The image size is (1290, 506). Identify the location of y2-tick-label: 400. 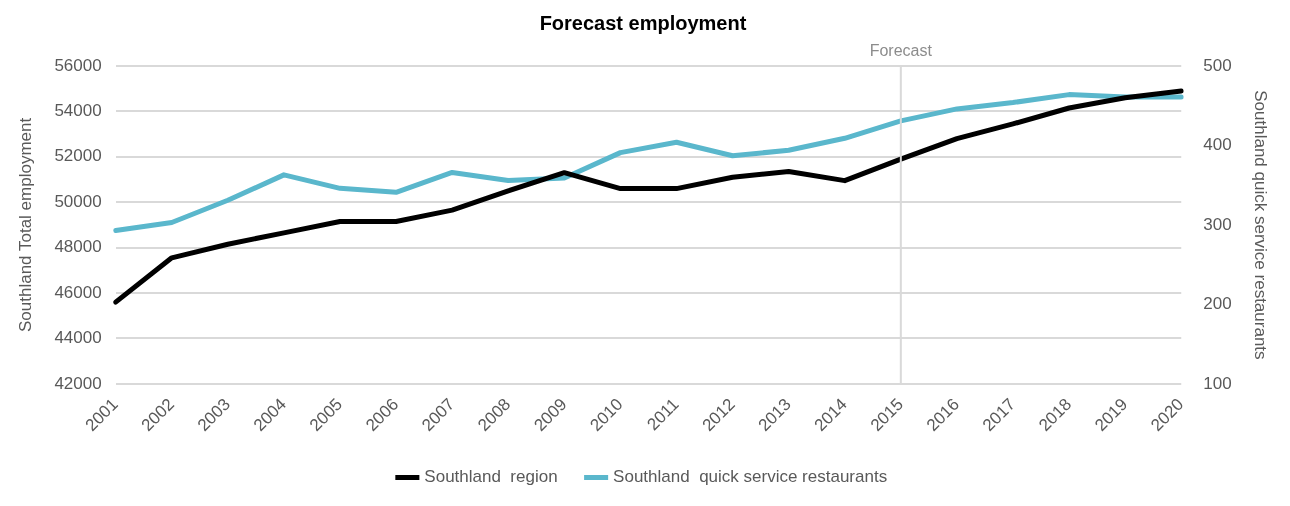
(1217, 145).